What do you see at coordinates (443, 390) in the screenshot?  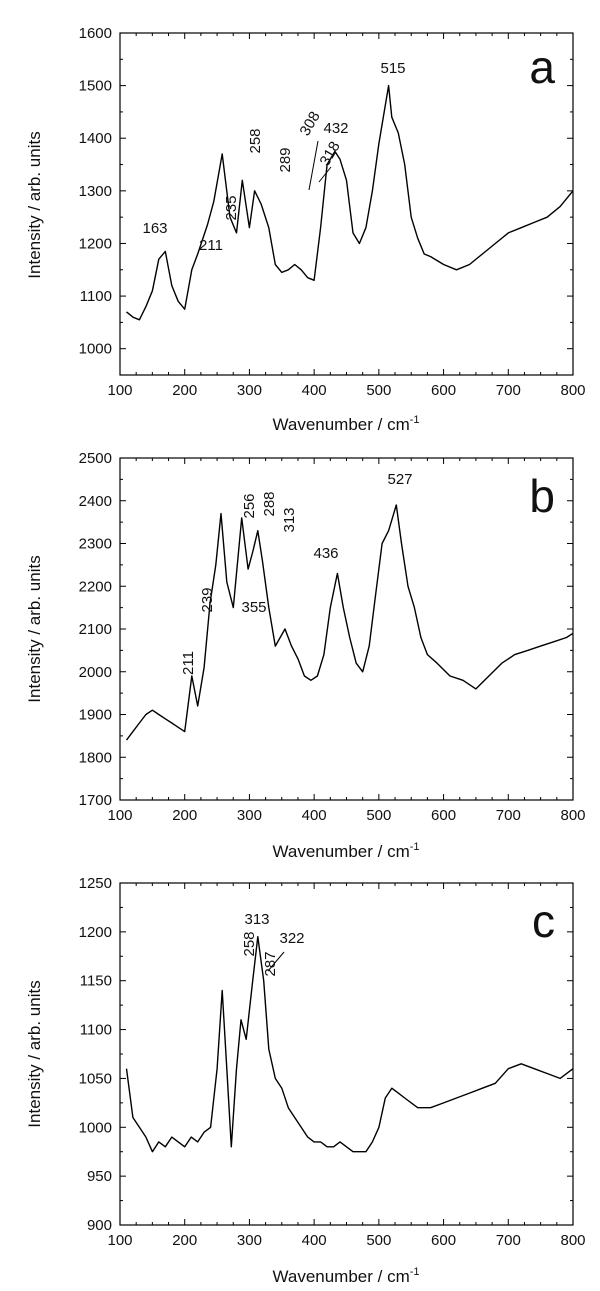 I see `x-tick-label-a: 600` at bounding box center [443, 390].